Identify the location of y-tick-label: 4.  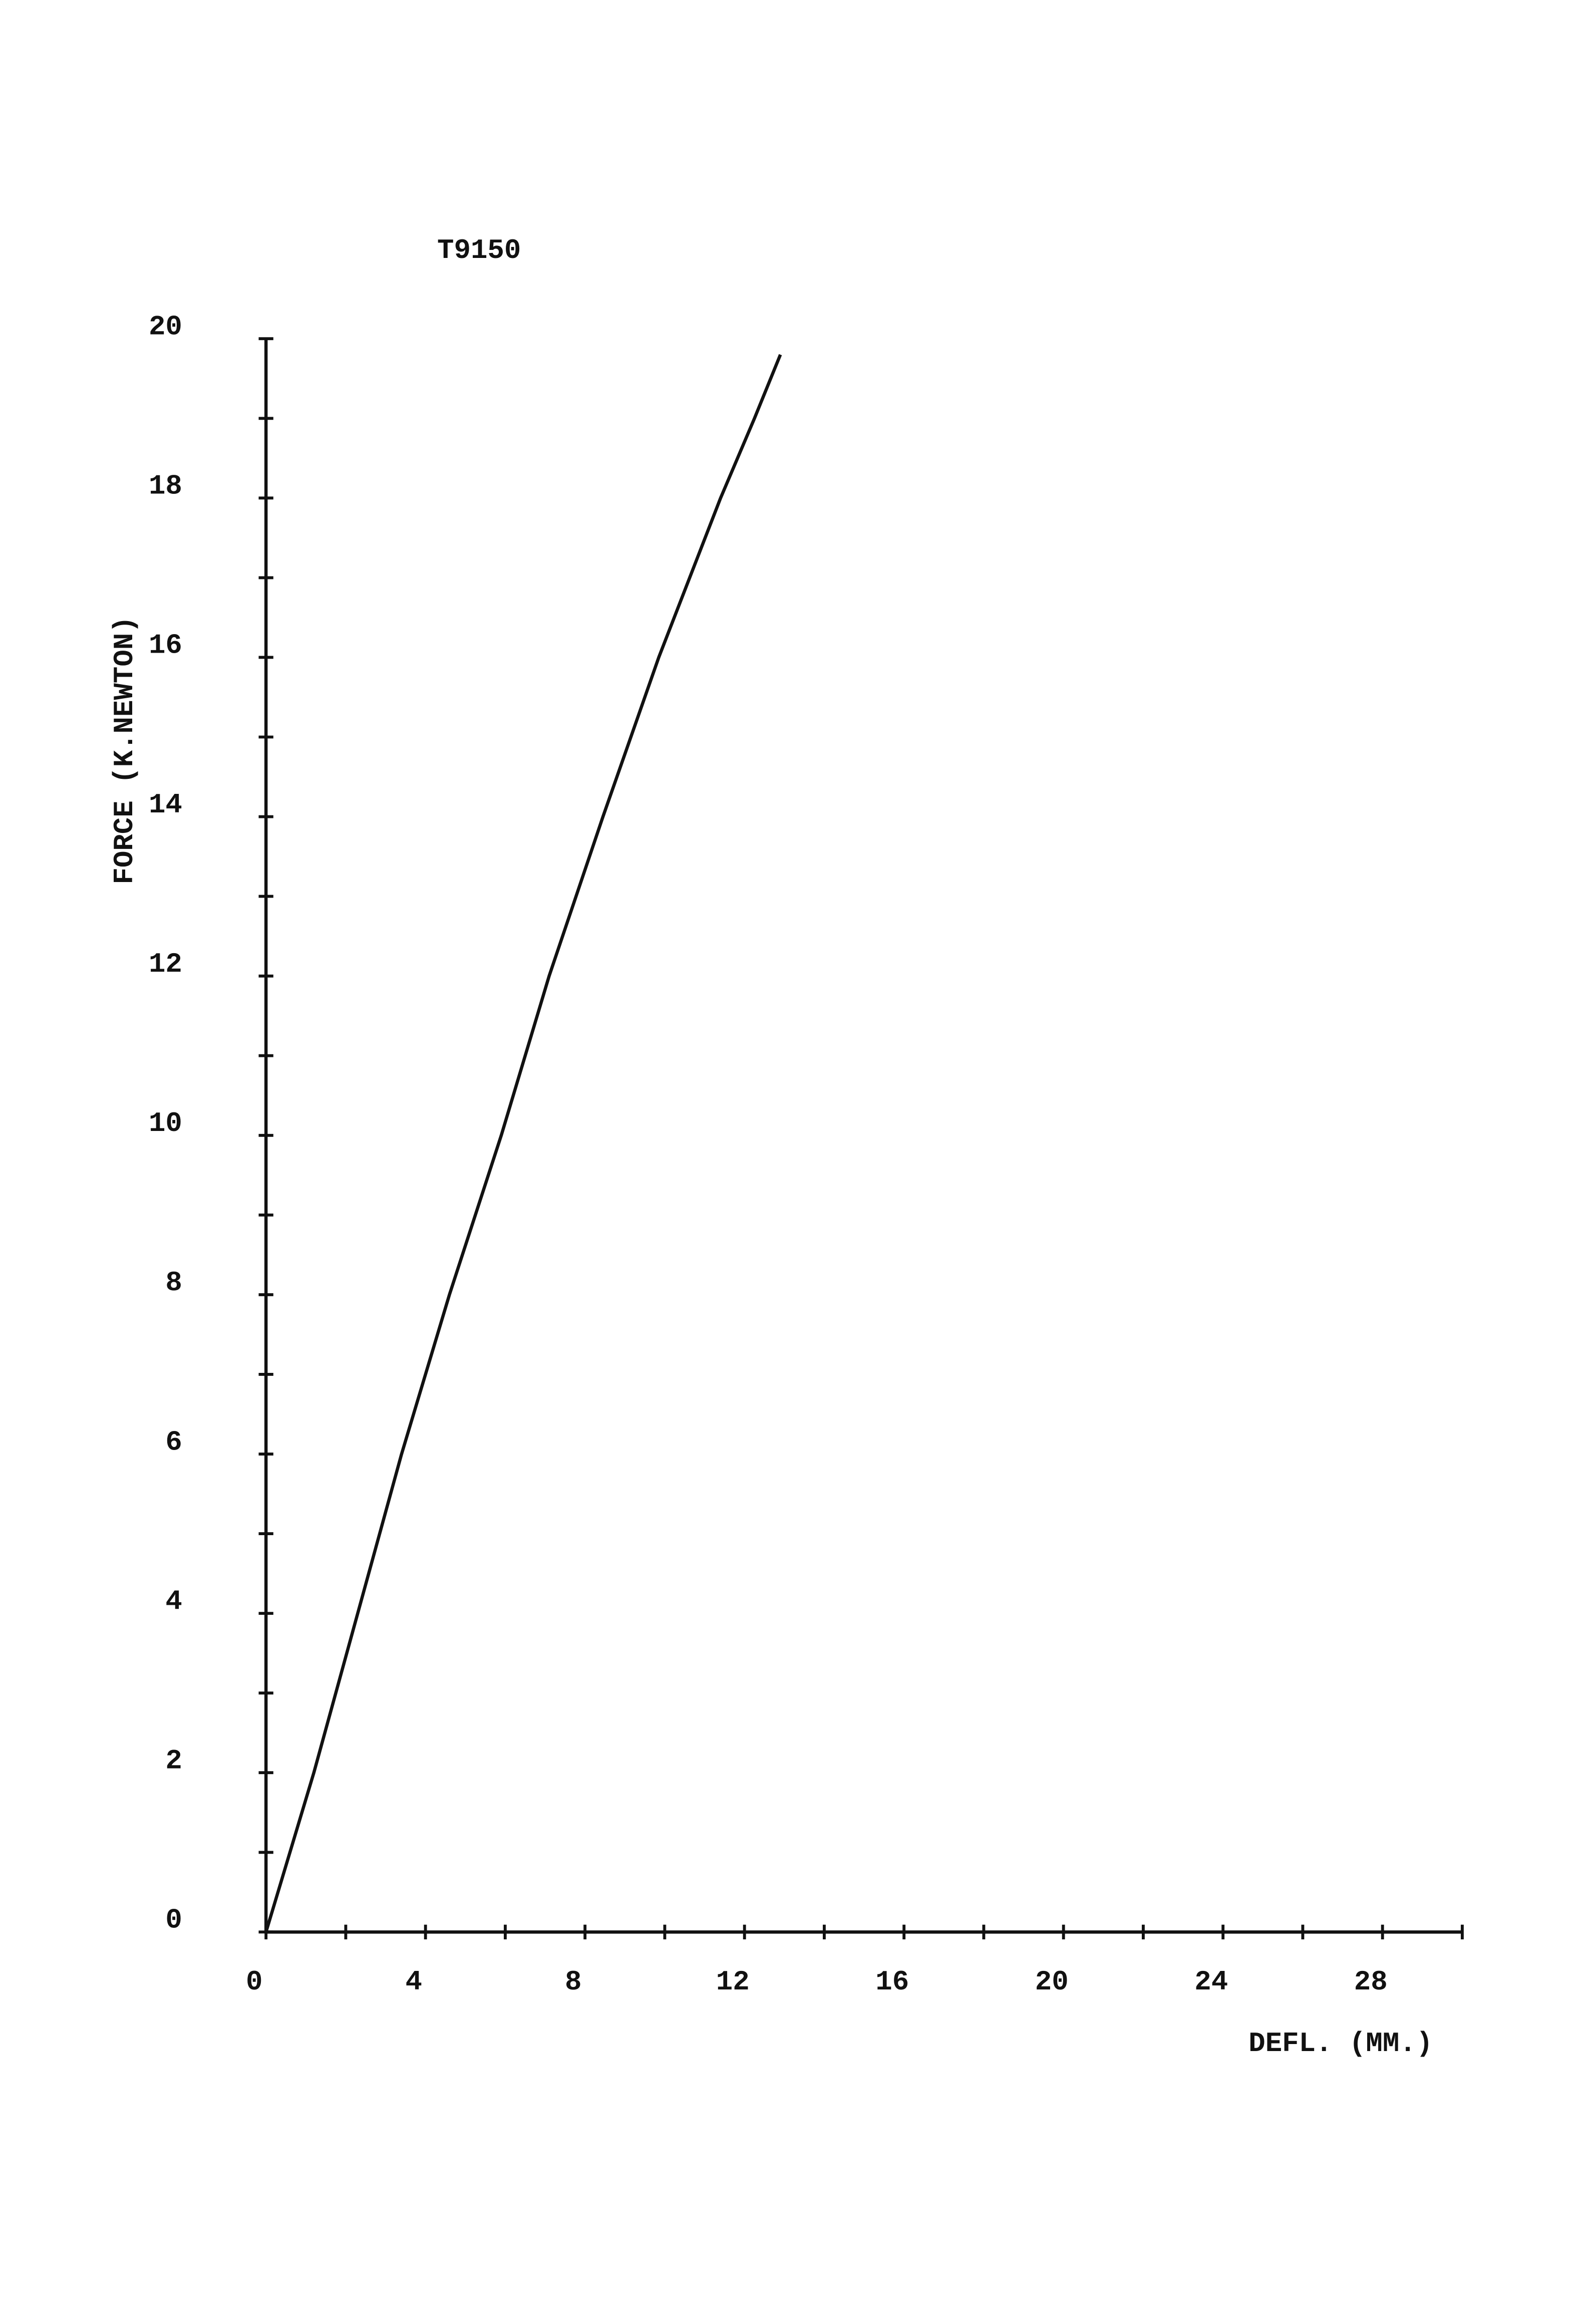
(173, 1601).